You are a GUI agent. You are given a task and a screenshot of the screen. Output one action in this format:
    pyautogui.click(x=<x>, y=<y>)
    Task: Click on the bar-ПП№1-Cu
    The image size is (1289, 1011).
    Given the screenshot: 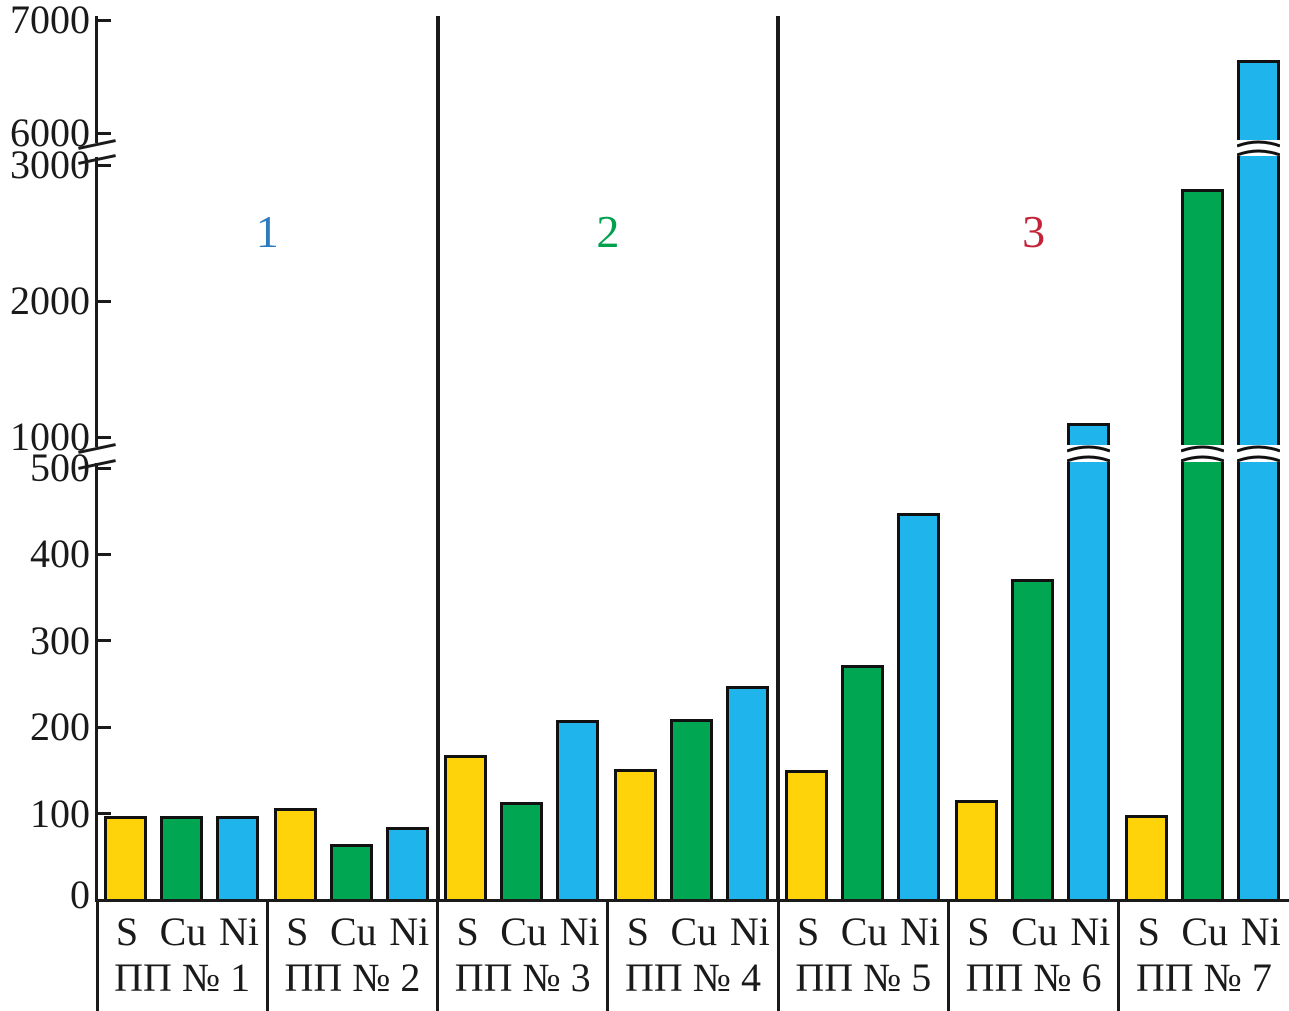 What is the action you would take?
    pyautogui.click(x=181, y=859)
    